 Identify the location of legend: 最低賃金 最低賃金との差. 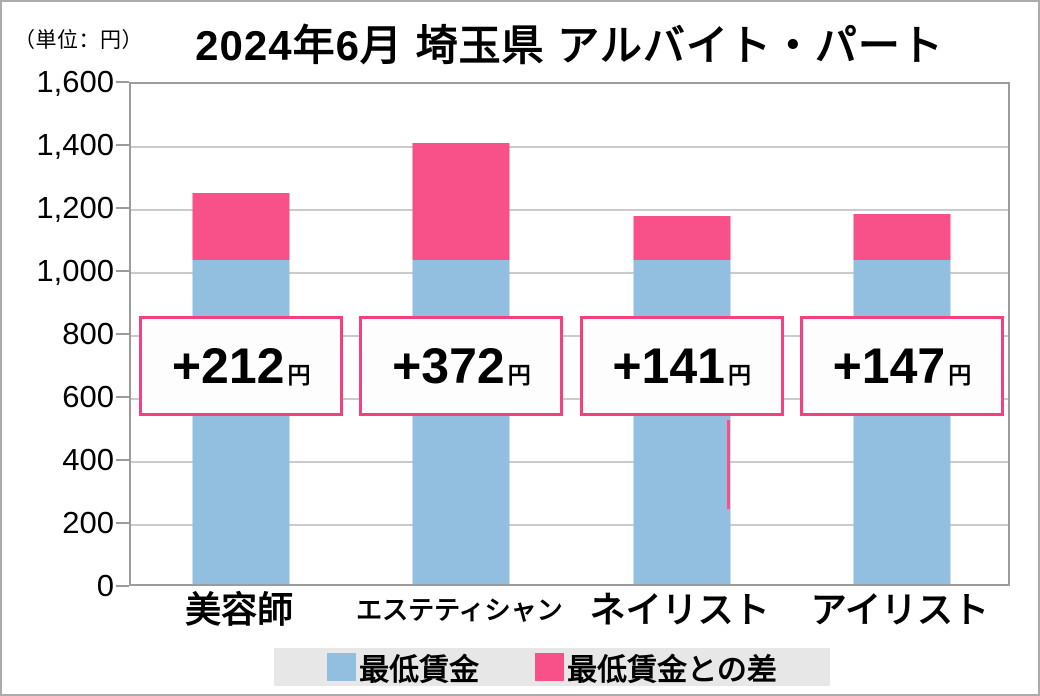
(552, 667).